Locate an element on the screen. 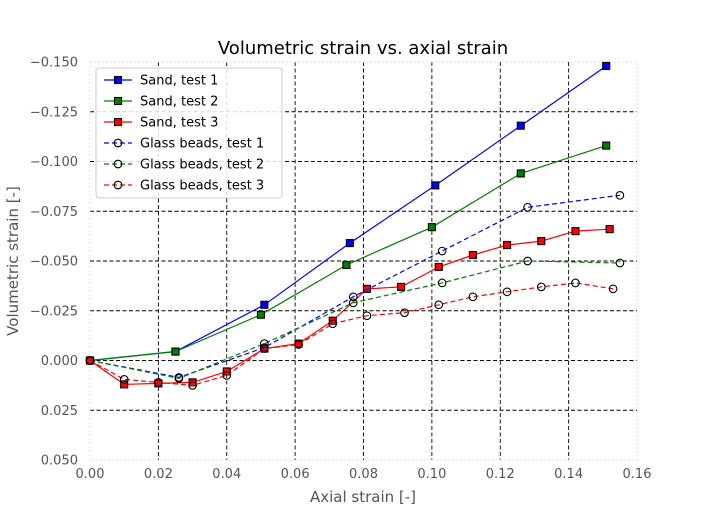 The height and width of the screenshot is (517, 708). x-tick-label: 0.04 is located at coordinates (226, 474).